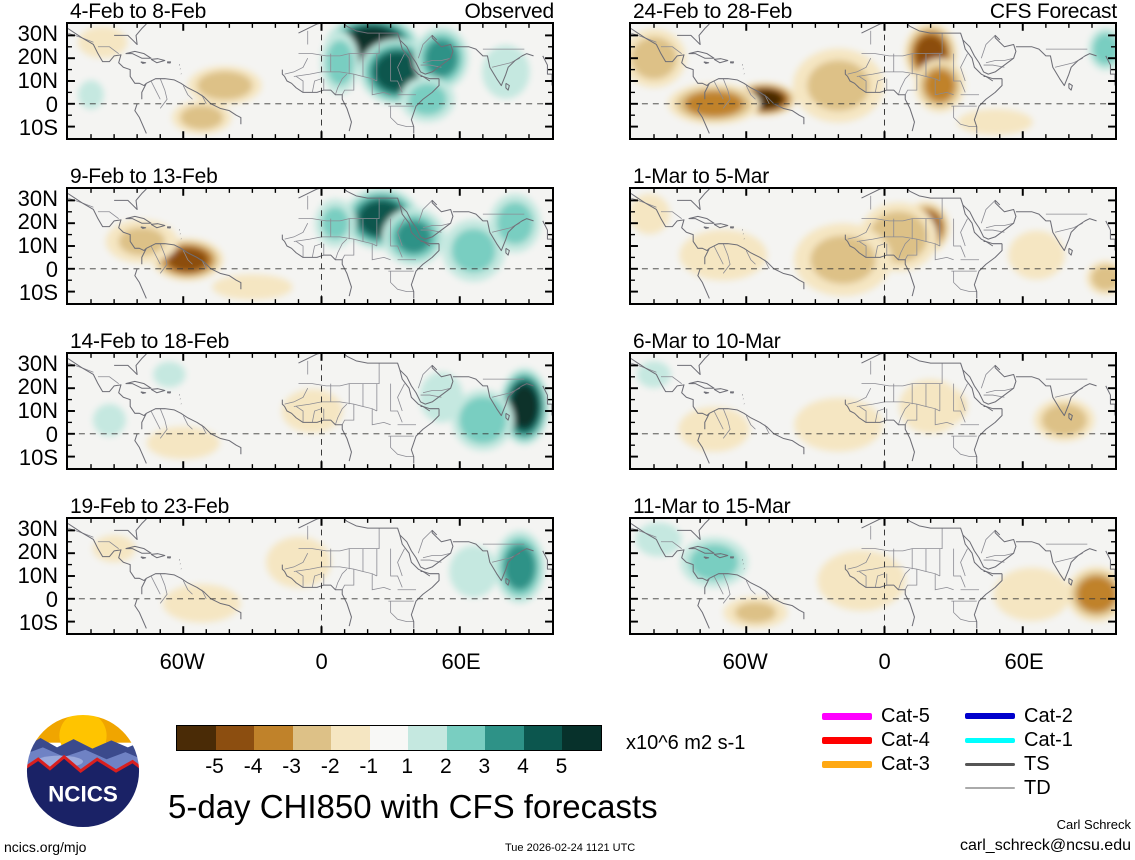  I want to click on legend-item-cat-5: Cat-5, so click(876, 716).